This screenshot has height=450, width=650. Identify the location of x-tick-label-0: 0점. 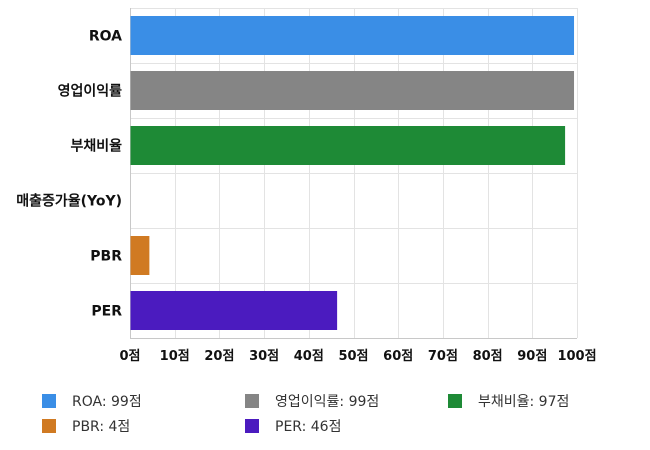
(129, 356).